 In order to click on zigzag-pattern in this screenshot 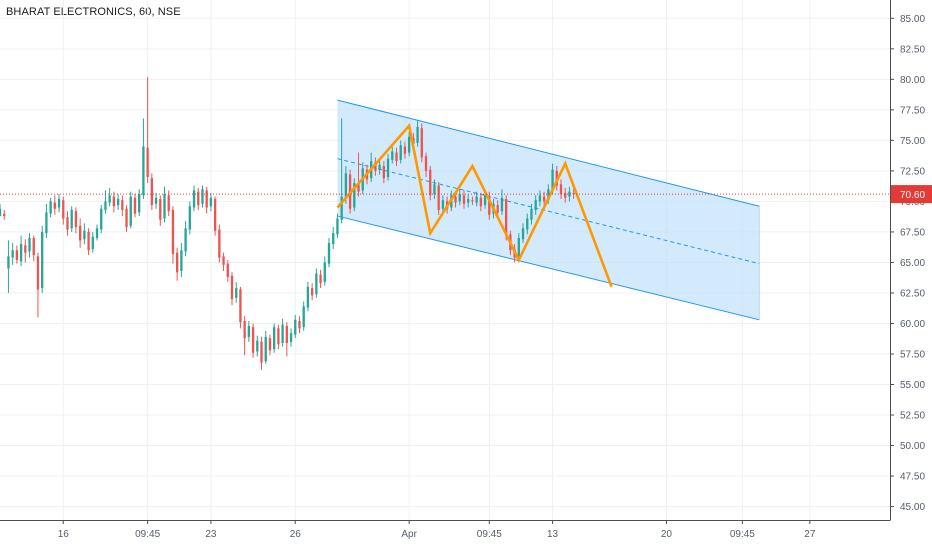, I will do `click(474, 205)`.